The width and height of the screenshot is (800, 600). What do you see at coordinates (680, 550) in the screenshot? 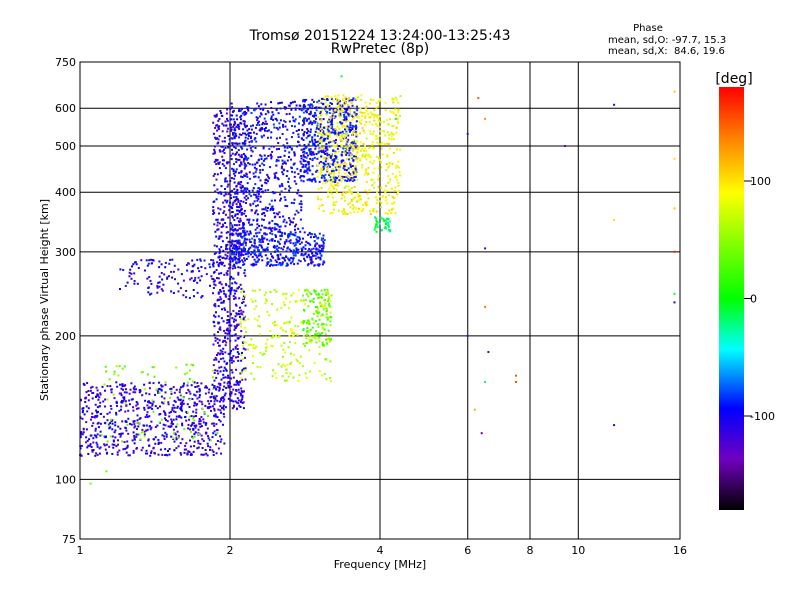
I see `x-tick-label: 16` at bounding box center [680, 550].